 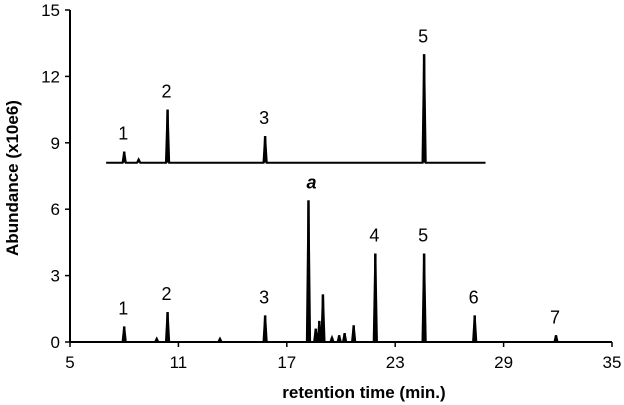 I want to click on upper-peak-label: 3, so click(x=264, y=118).